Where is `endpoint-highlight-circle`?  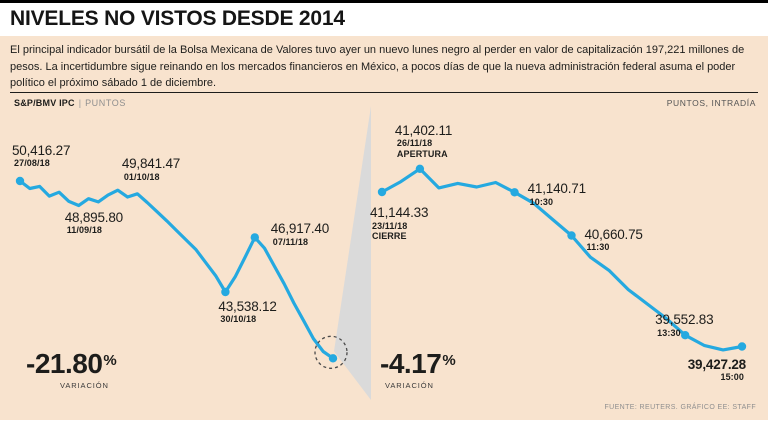 endpoint-highlight-circle is located at coordinates (331, 352).